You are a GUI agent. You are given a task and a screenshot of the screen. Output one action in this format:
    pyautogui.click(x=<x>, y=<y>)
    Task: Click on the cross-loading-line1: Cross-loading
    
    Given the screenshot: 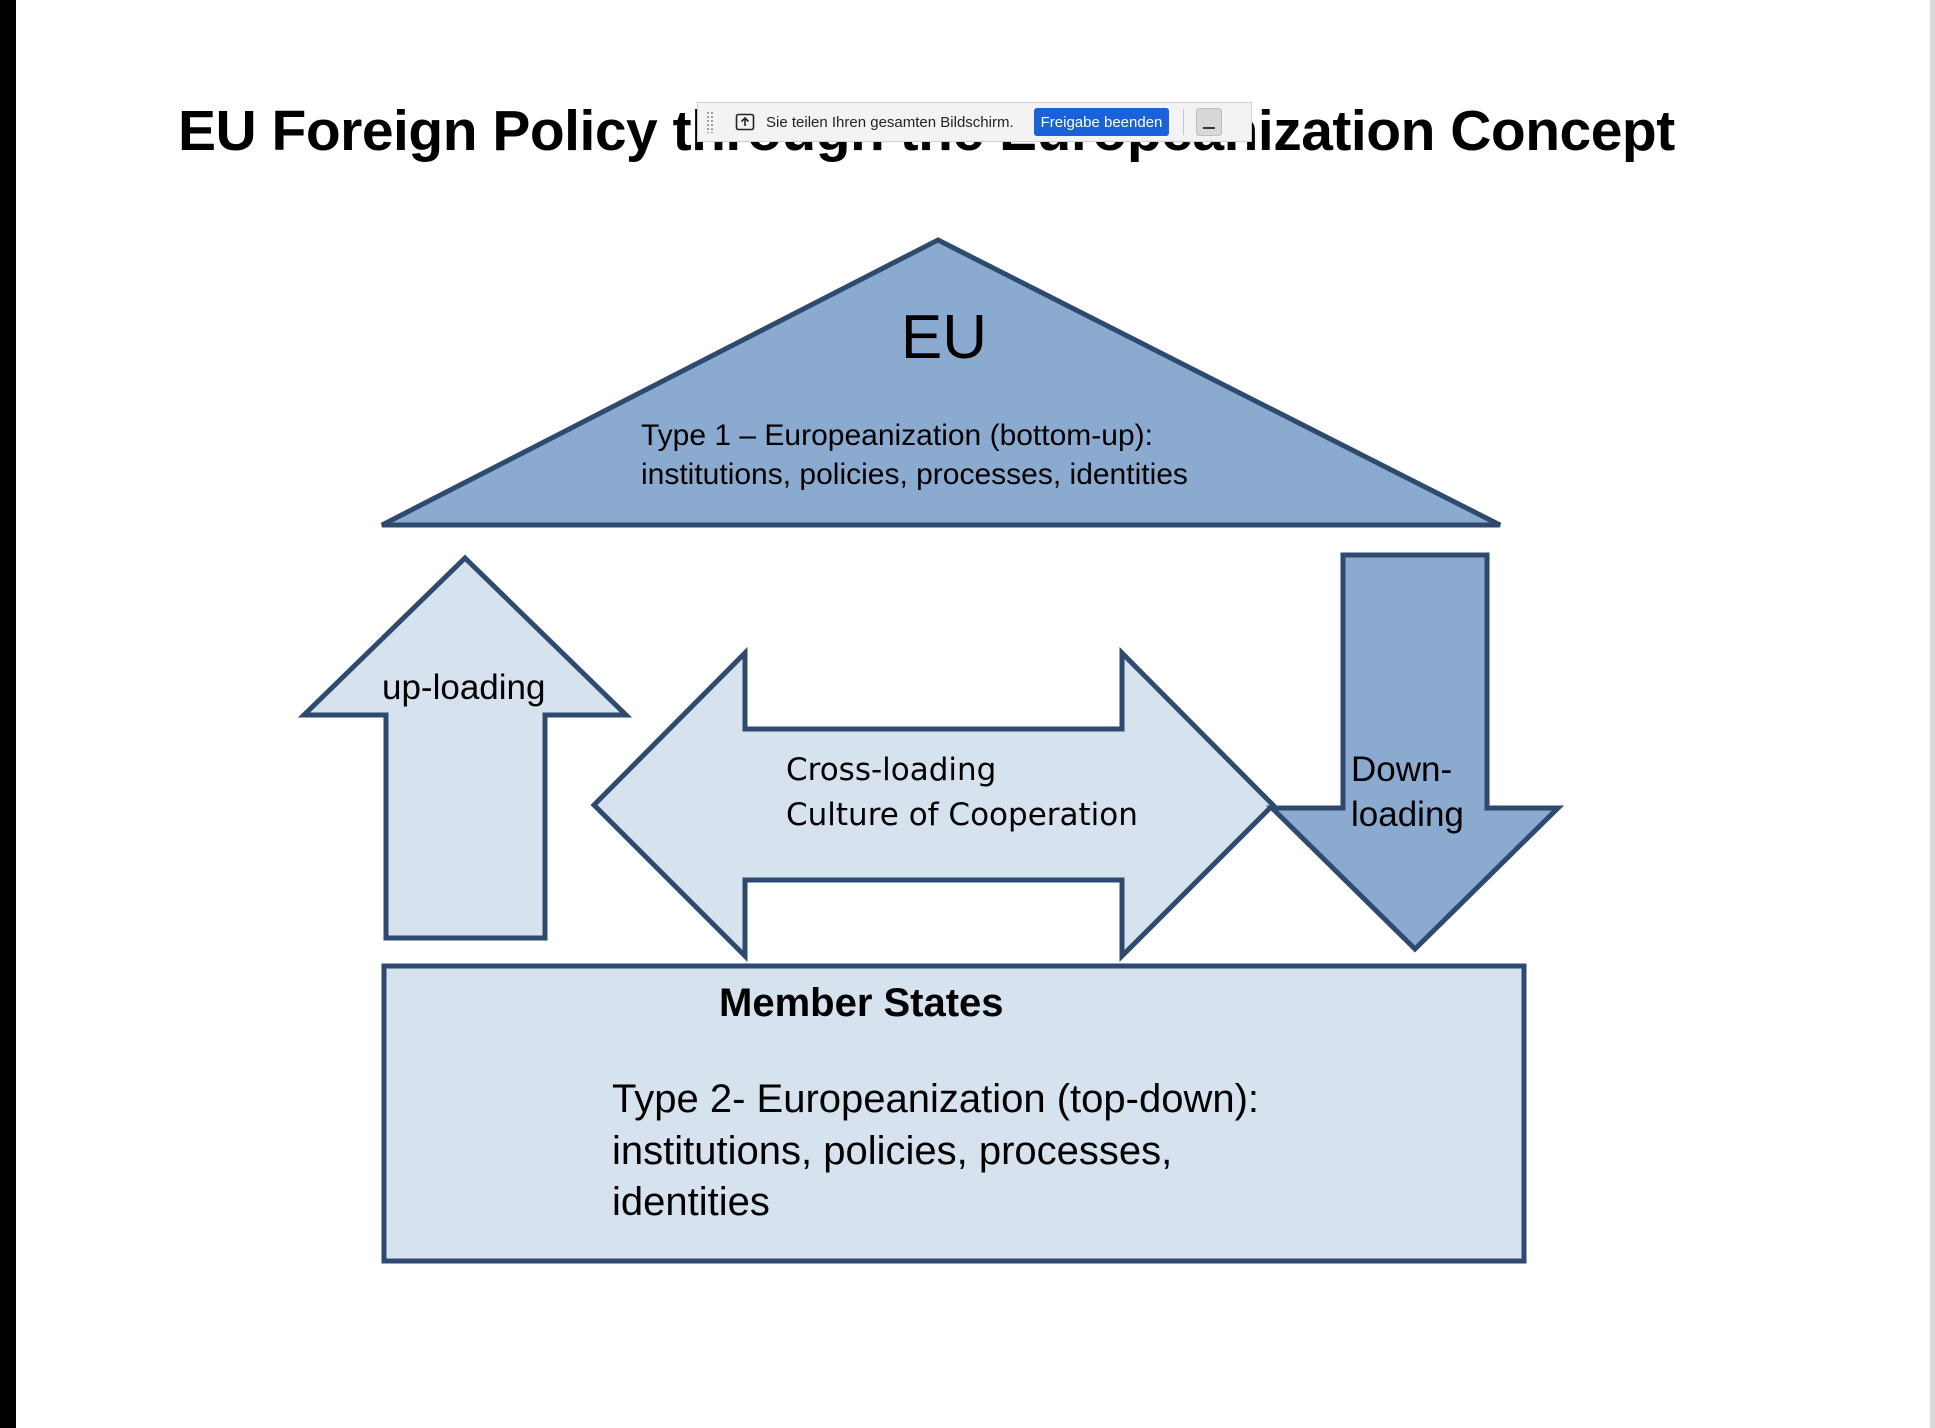 What is the action you would take?
    pyautogui.click(x=891, y=770)
    